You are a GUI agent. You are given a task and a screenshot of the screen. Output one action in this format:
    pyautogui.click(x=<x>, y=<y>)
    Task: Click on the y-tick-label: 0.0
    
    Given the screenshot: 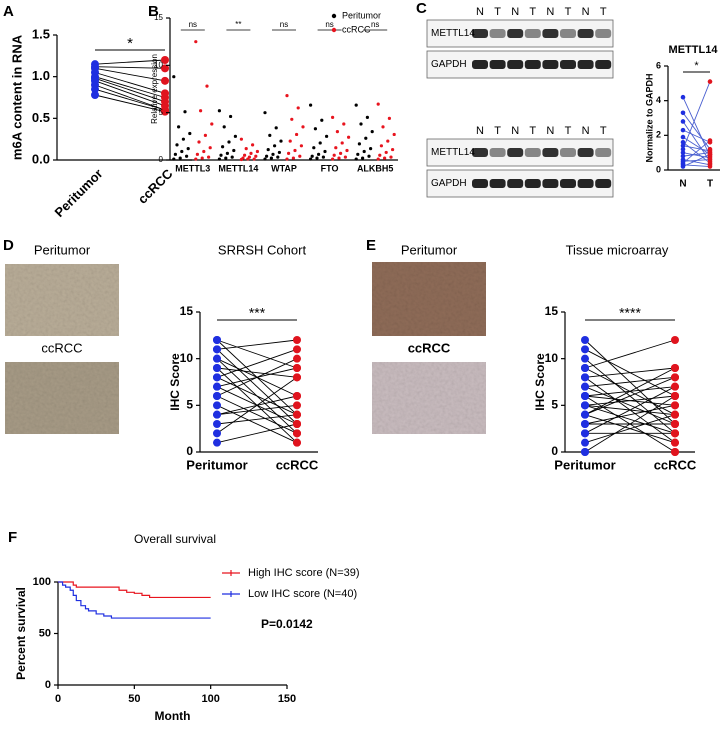 What is the action you would take?
    pyautogui.click(x=41, y=158)
    